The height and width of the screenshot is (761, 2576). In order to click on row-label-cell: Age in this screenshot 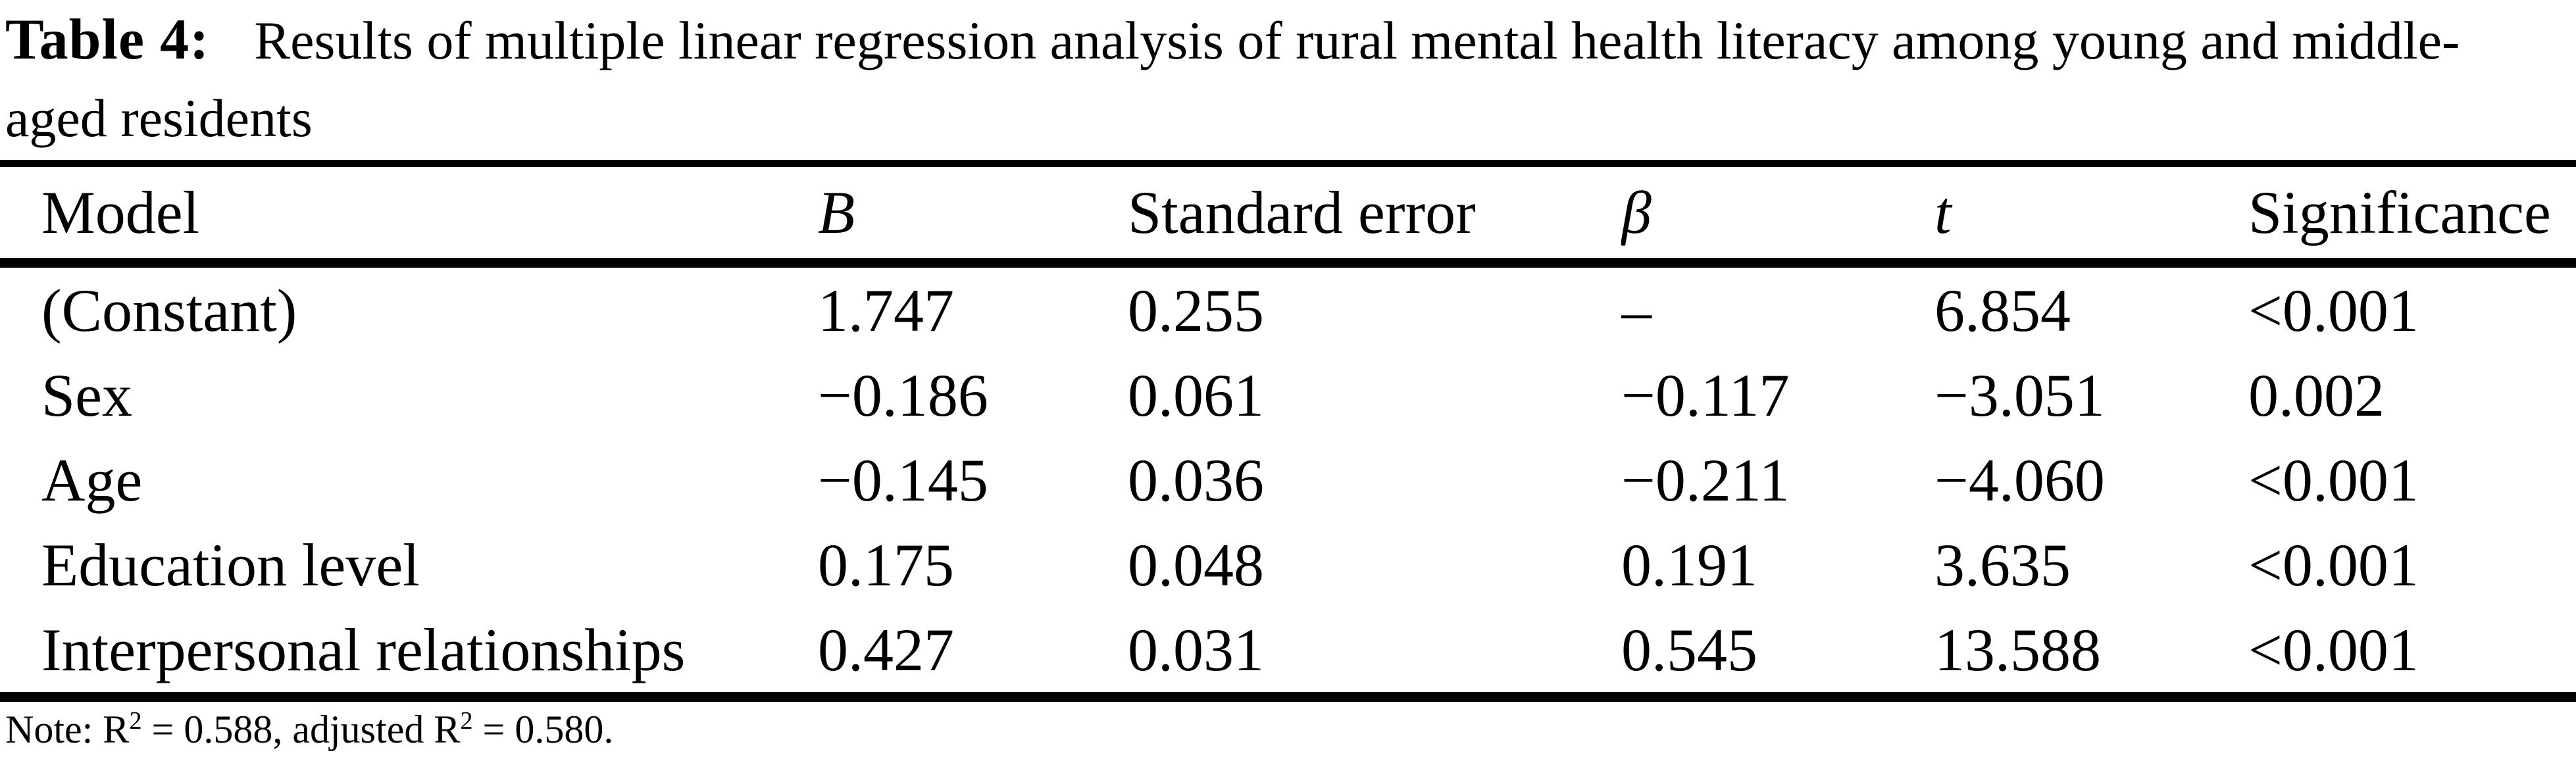, I will do `click(92, 480)`.